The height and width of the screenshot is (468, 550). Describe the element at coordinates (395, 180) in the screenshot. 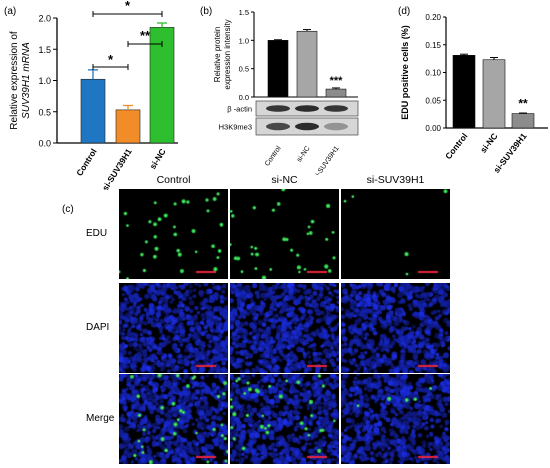

I see `column-title: si-SUV39H1` at that location.